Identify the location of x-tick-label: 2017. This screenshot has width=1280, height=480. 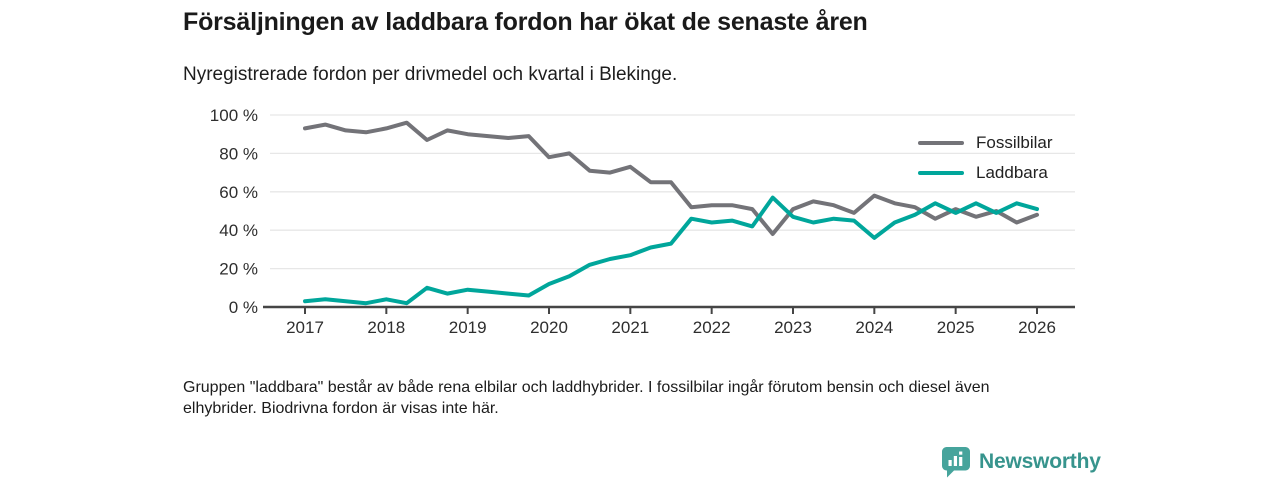
(305, 327).